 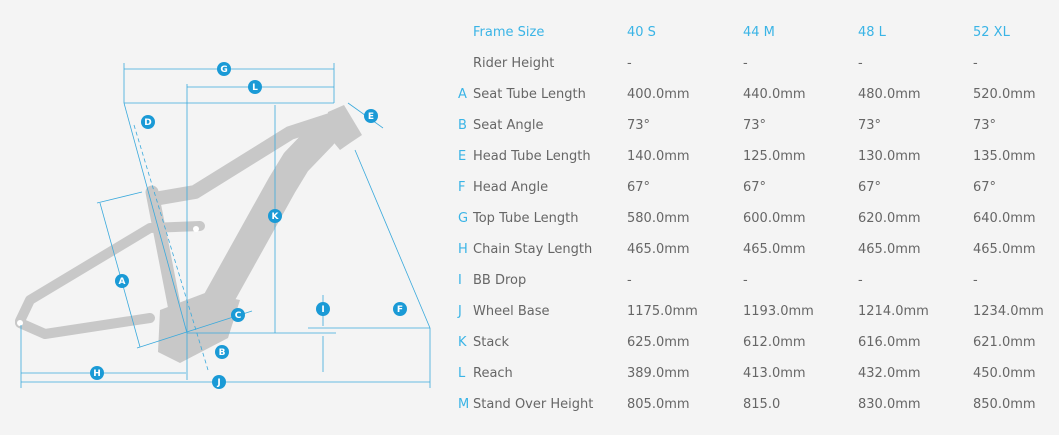 I want to click on svg-text: I, so click(x=322, y=310).